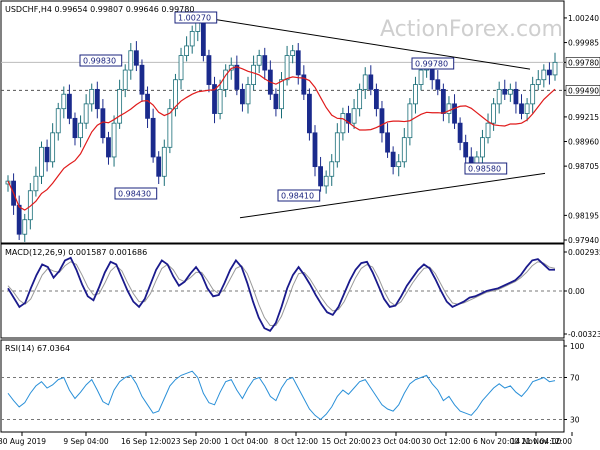  I want to click on x-tick-label: 23 Sep 20:00, so click(196, 441).